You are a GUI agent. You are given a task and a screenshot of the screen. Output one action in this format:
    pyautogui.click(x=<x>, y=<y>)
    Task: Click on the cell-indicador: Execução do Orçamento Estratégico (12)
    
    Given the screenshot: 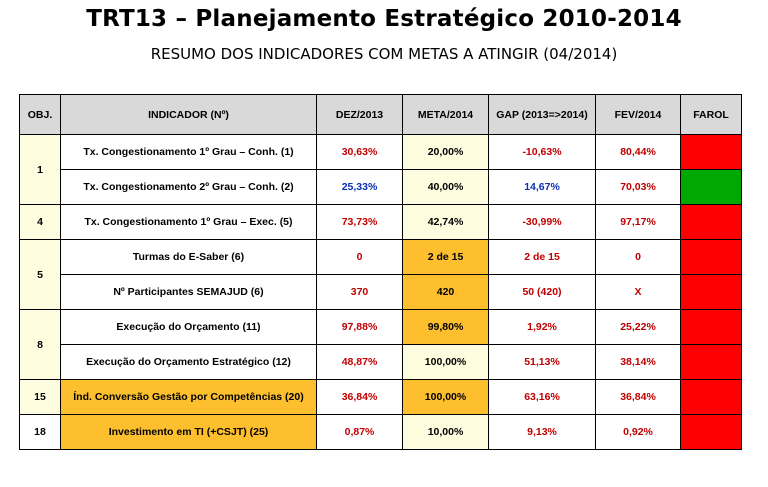 What is the action you would take?
    pyautogui.click(x=188, y=362)
    